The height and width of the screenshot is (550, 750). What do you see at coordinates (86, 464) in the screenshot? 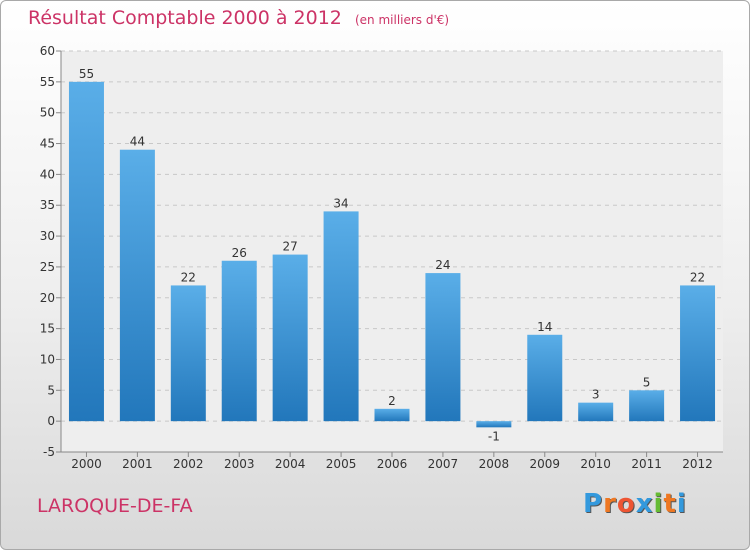
I see `x-tick-label: 2000` at bounding box center [86, 464].